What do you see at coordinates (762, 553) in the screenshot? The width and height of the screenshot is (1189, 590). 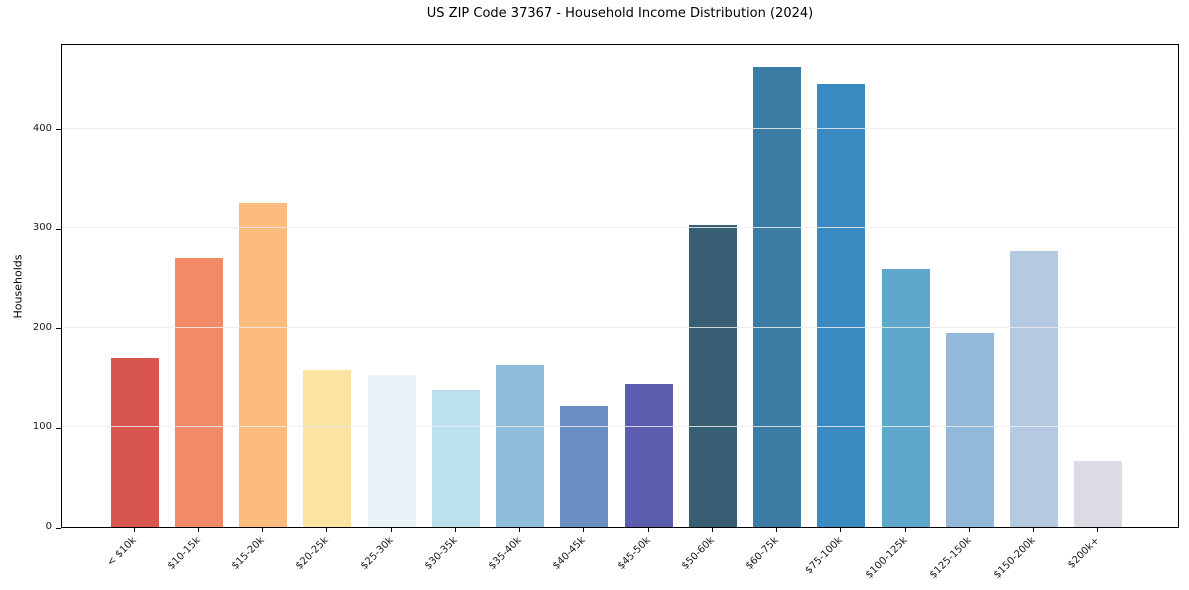 I see `x-tick-label-$60-75k: $60-75k` at bounding box center [762, 553].